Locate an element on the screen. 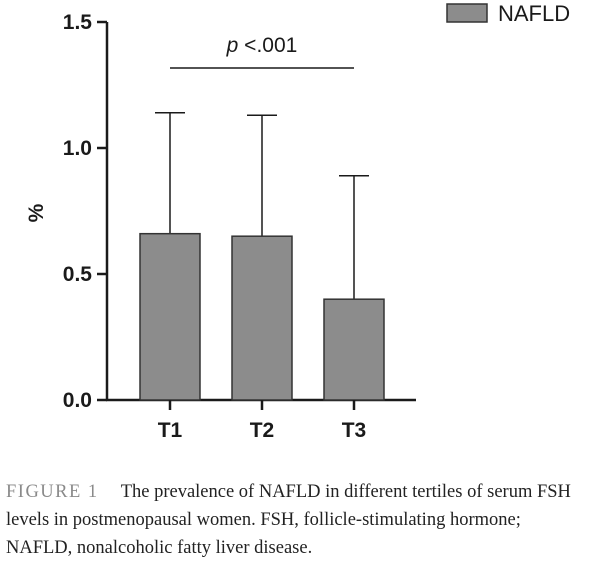 The width and height of the screenshot is (591, 564). x-tick-label: T1 is located at coordinates (170, 430).